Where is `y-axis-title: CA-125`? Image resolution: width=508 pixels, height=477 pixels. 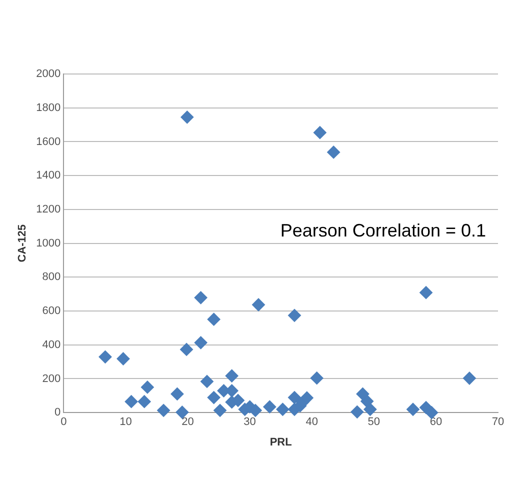
y-axis-title: CA-125 is located at coordinates (22, 243).